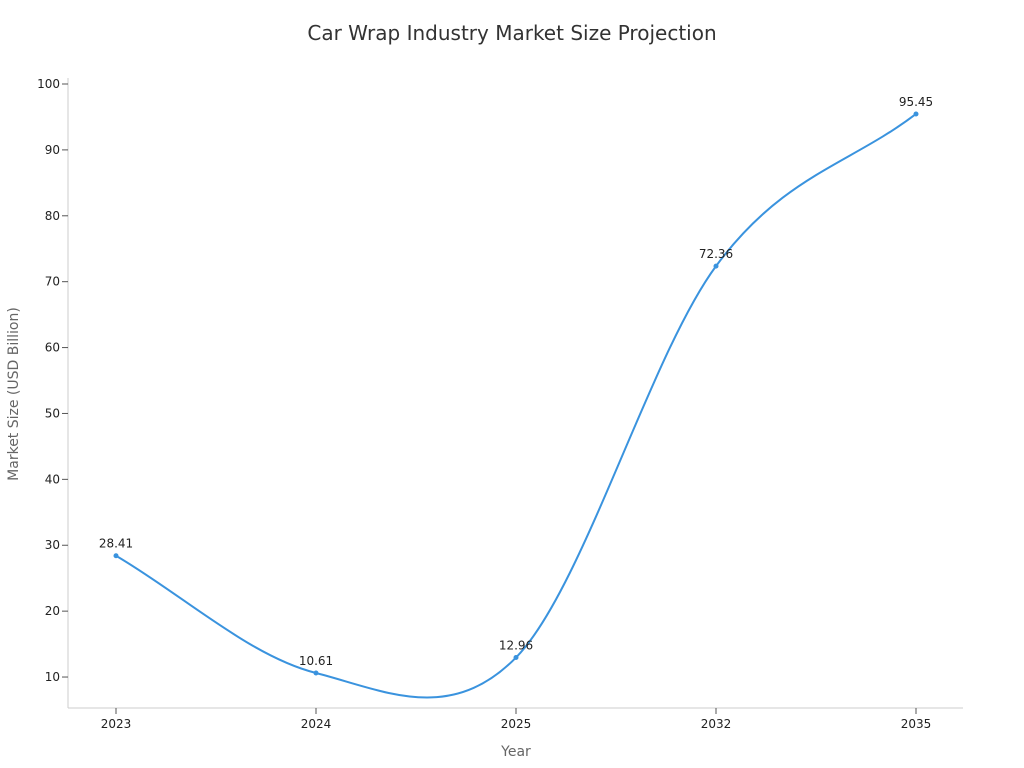 The image size is (1024, 768). I want to click on x-tick-label: 2025, so click(516, 724).